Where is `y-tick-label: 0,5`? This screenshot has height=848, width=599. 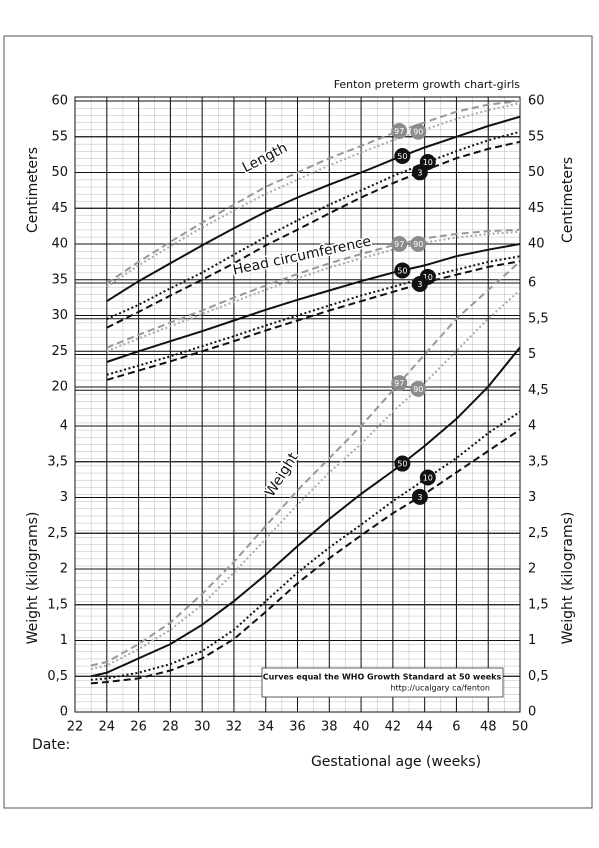 y-tick-label: 0,5 is located at coordinates (57, 676).